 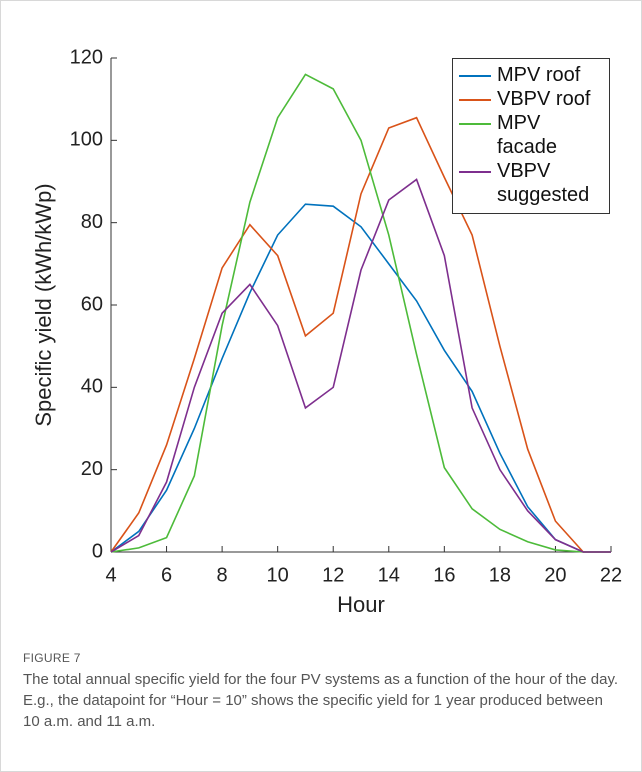 I want to click on y-tick-label: 120, so click(x=86, y=57).